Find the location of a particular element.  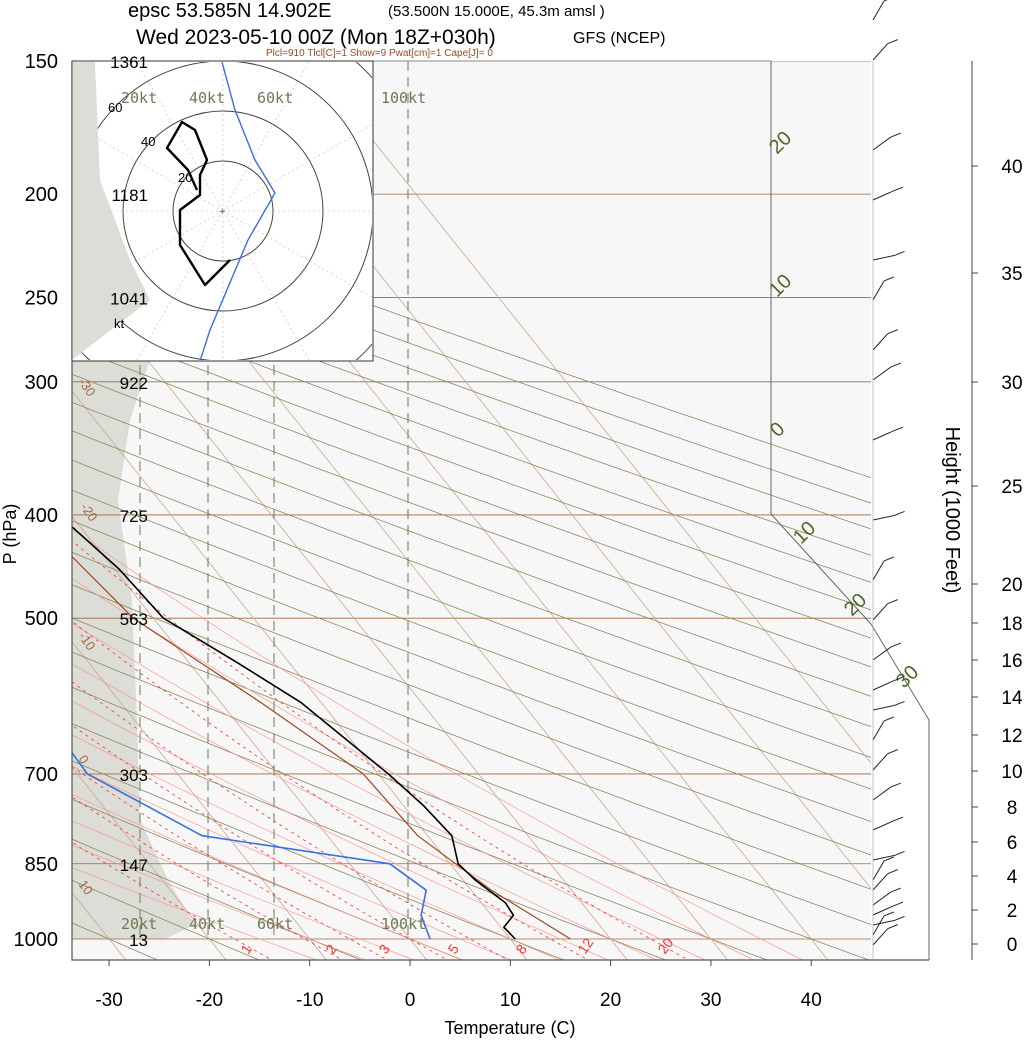

geopotential-height-label: 1041 is located at coordinates (129, 298).